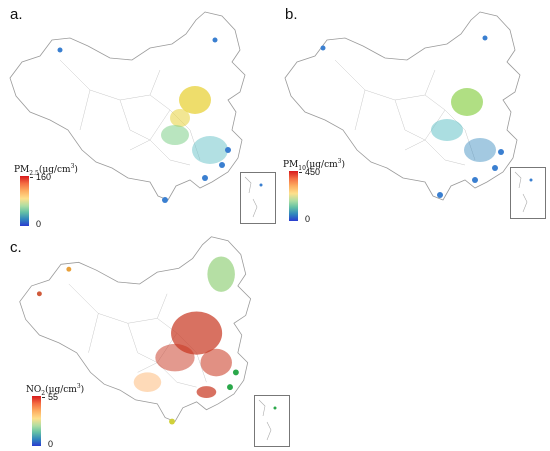  Describe the element at coordinates (314, 165) in the screenshot. I see `legend-title: PM10(µg/cm3)` at that location.